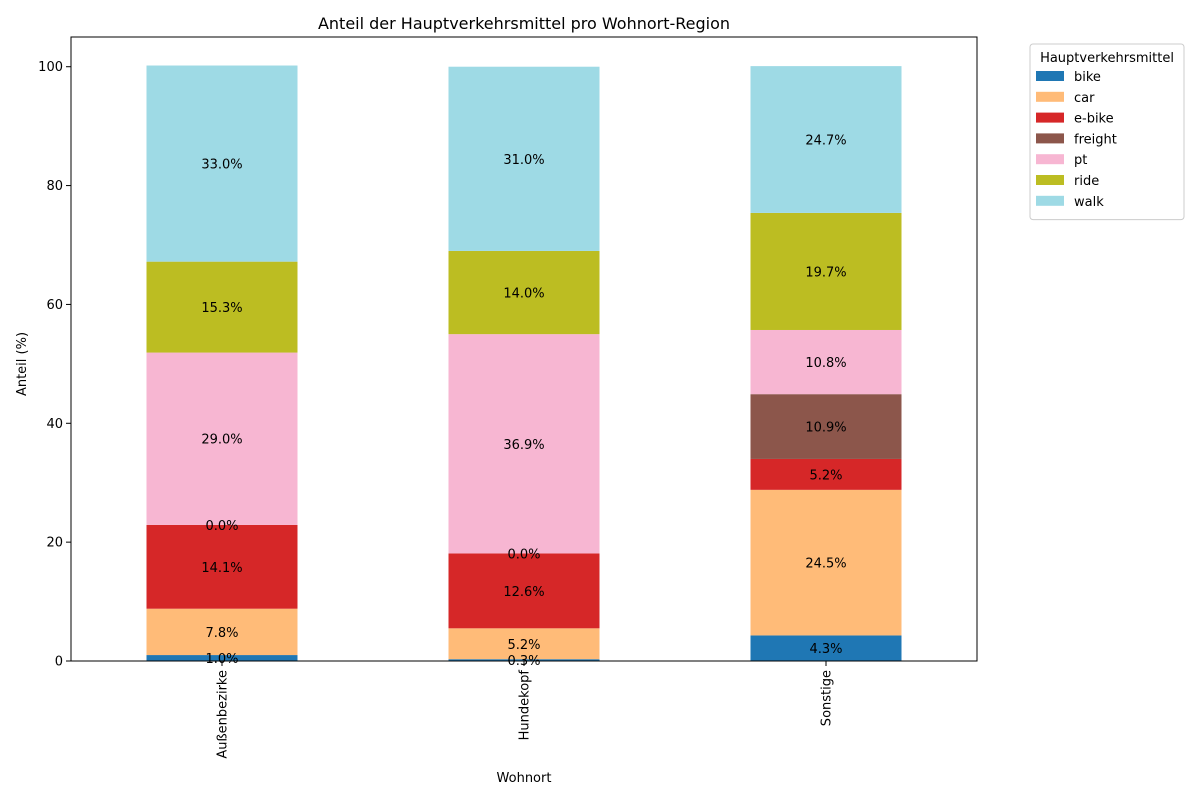  Describe the element at coordinates (223, 714) in the screenshot. I see `x-tick-label-0: Außenbezirke` at that location.